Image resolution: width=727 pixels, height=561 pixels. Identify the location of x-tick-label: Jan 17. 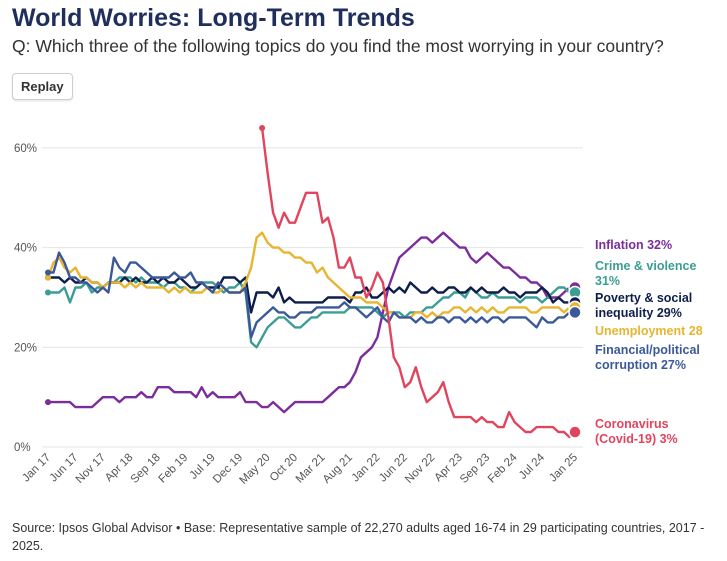
(36, 468).